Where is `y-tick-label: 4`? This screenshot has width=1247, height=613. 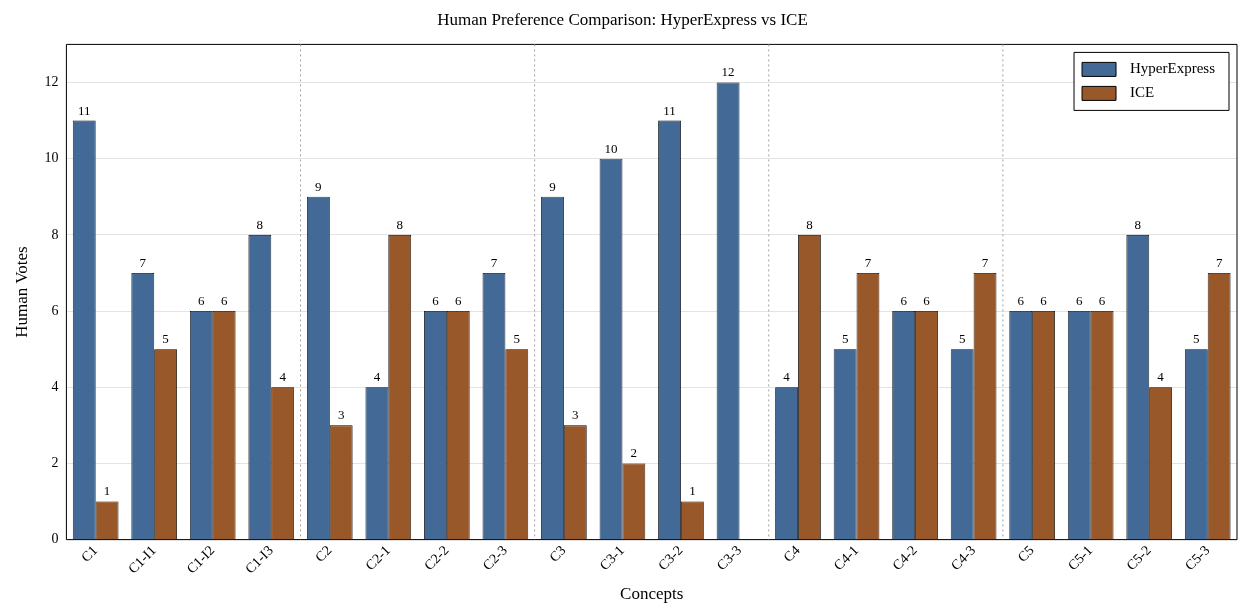
y-tick-label: 4 is located at coordinates (55, 386).